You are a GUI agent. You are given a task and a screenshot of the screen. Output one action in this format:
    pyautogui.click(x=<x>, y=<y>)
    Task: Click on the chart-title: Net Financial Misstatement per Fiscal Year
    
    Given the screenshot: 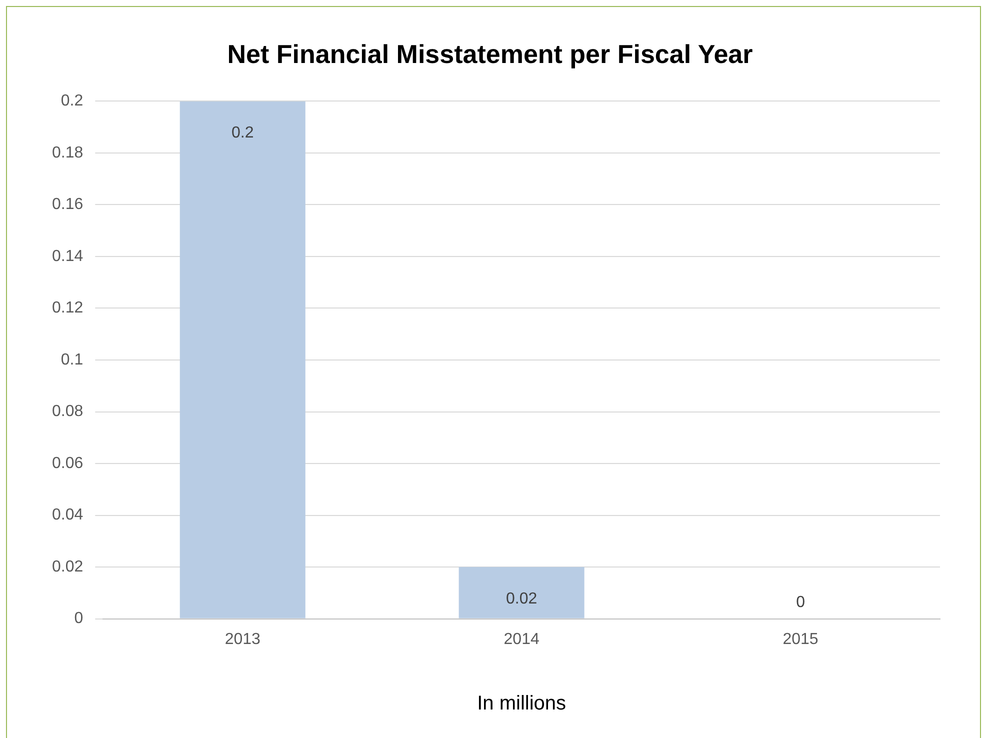 What is the action you would take?
    pyautogui.click(x=490, y=53)
    